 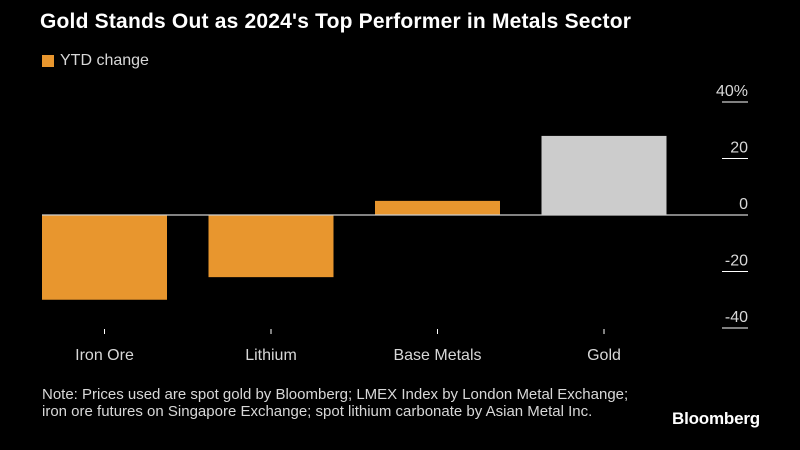 I want to click on x-tick-label: Base Metals, so click(x=437, y=355).